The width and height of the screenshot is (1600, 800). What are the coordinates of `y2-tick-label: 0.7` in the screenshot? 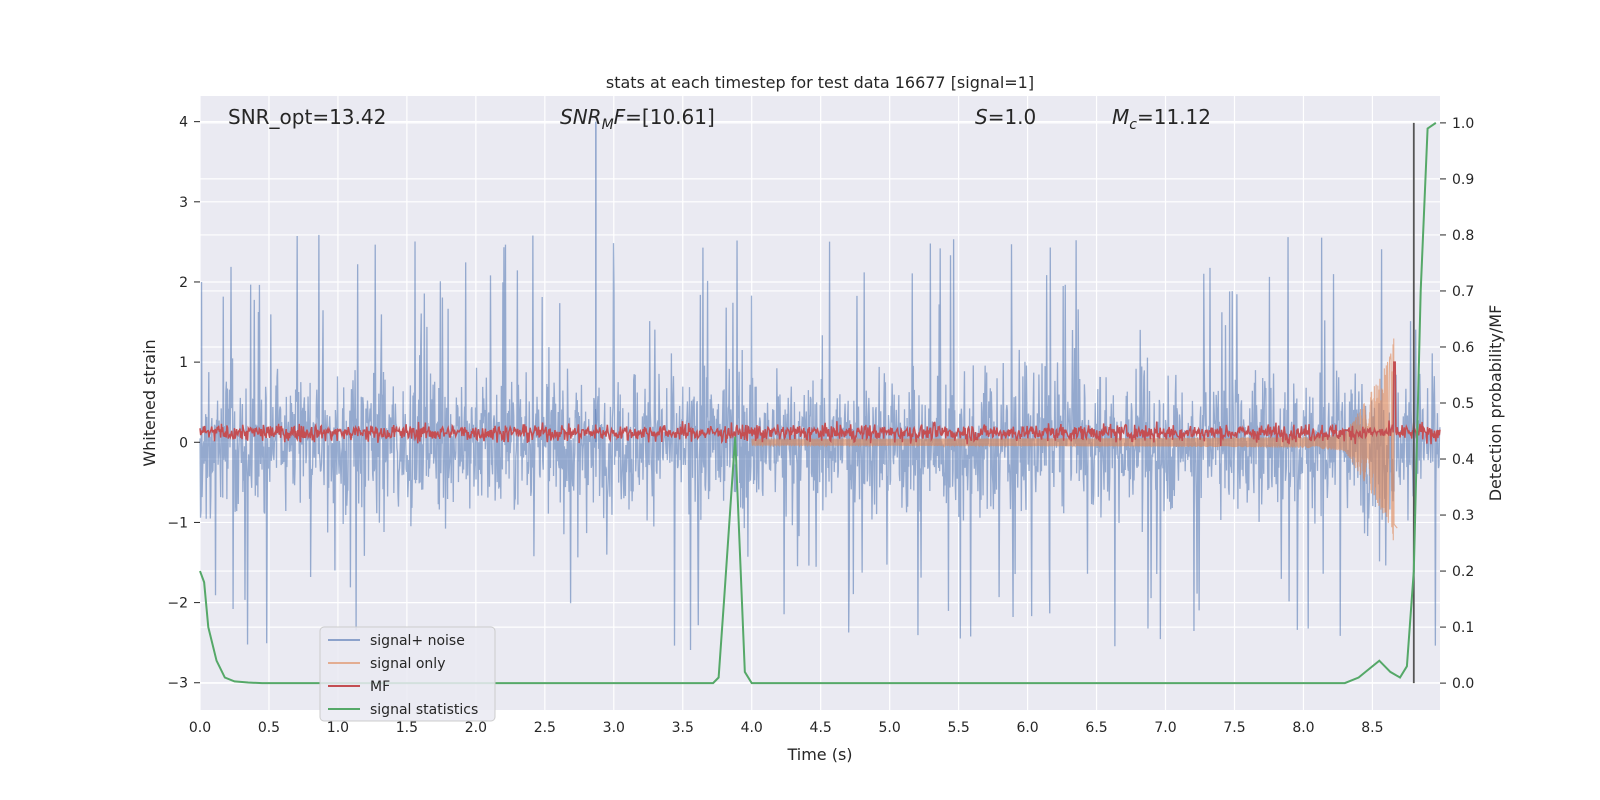 It's located at (1463, 292).